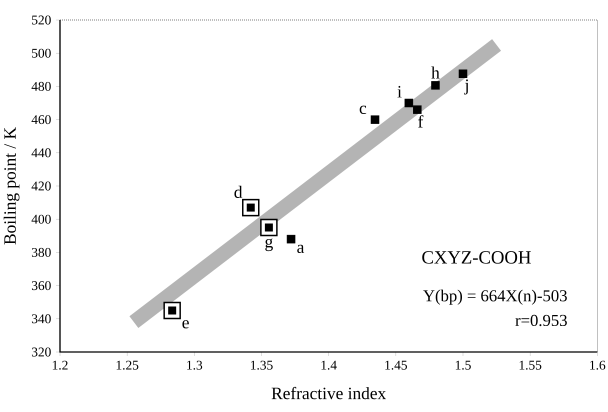  Describe the element at coordinates (262, 365) in the screenshot. I see `x-tick-label: 1.35` at that location.